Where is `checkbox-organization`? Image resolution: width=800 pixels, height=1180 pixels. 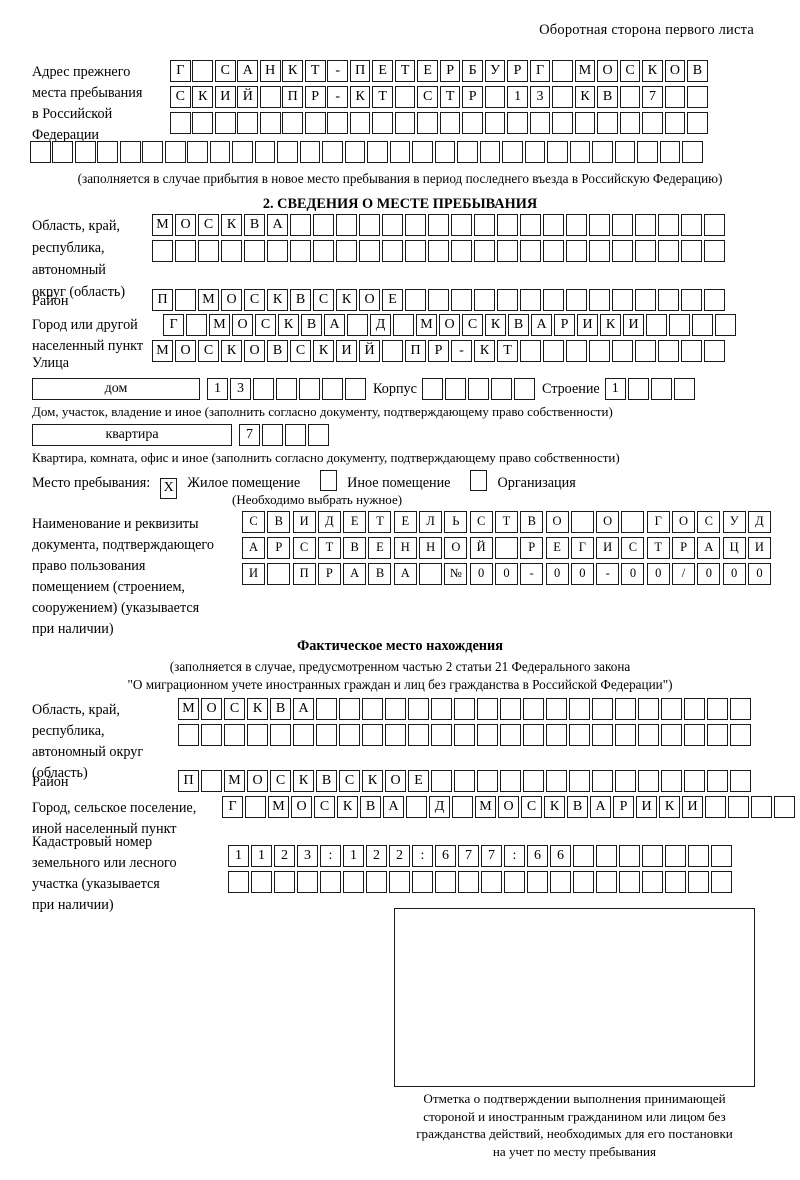
checkbox-organization is located at coordinates (479, 480).